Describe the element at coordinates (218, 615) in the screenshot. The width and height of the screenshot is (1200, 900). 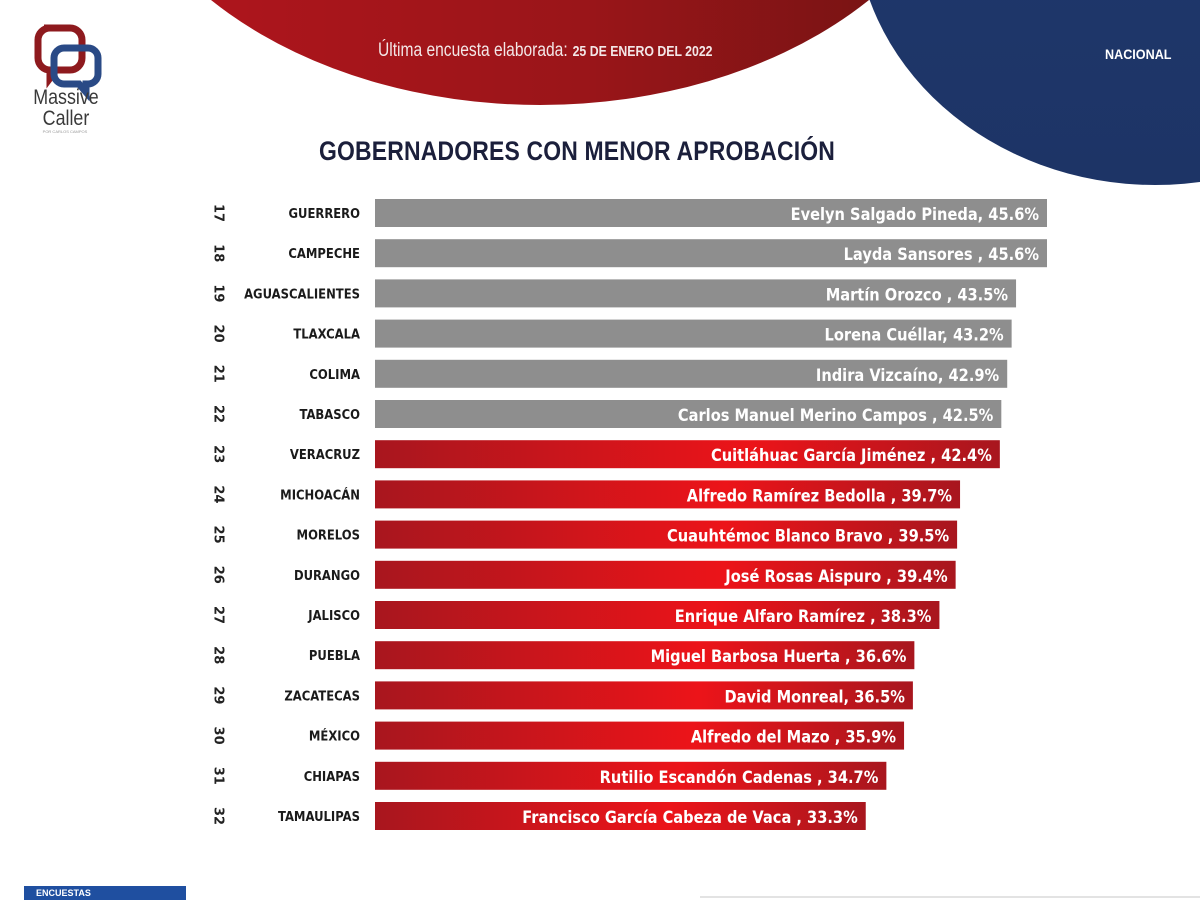
I see `rank-label: 27` at that location.